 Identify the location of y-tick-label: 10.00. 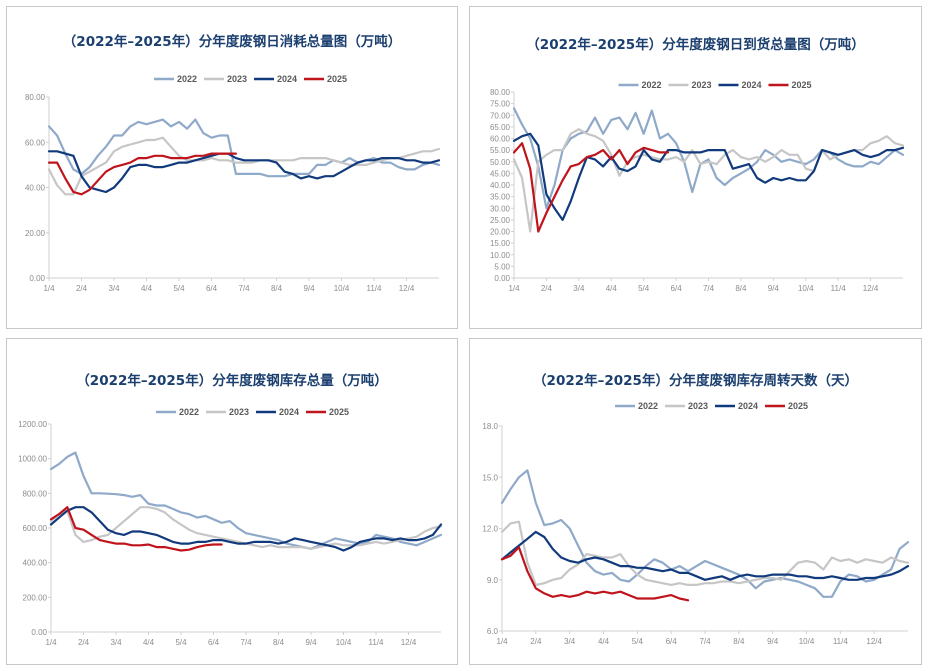
(500, 255).